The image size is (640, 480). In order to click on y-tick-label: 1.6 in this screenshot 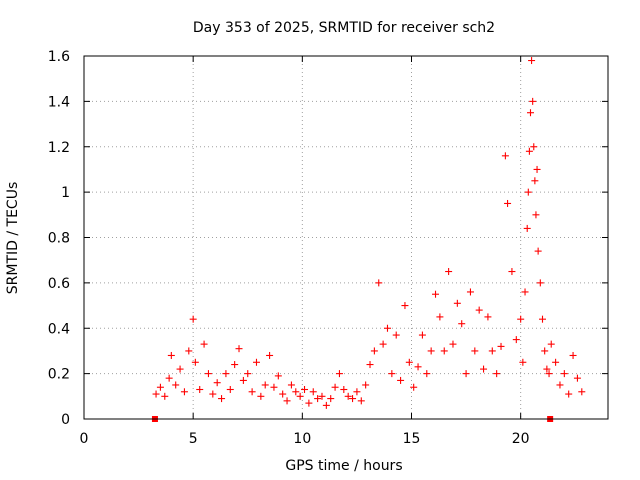, I will do `click(59, 57)`.